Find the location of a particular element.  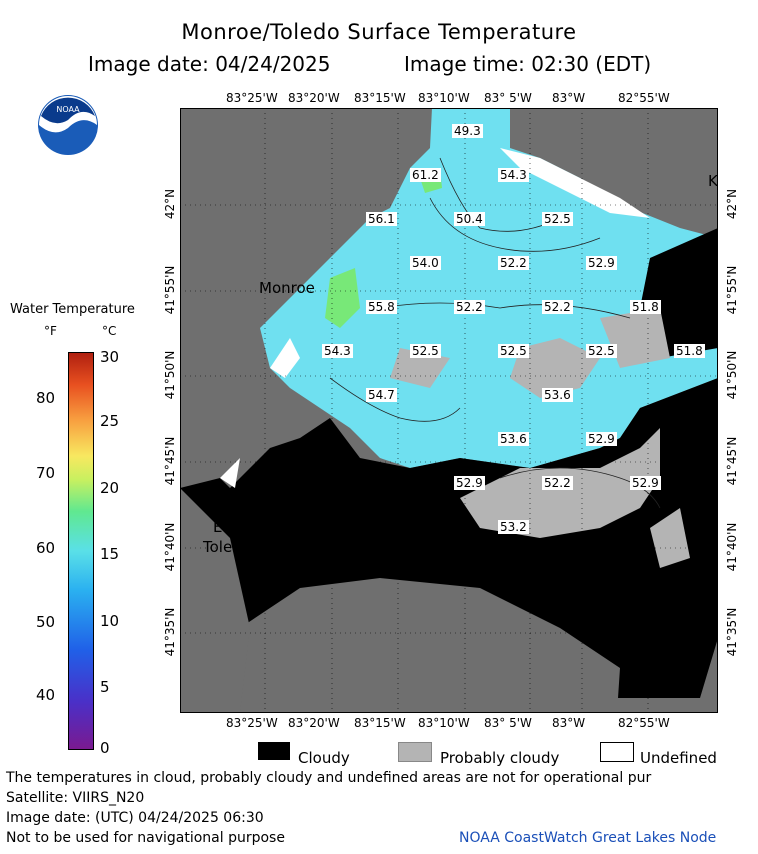

axis-left-lat: 41°50'N is located at coordinates (170, 375).